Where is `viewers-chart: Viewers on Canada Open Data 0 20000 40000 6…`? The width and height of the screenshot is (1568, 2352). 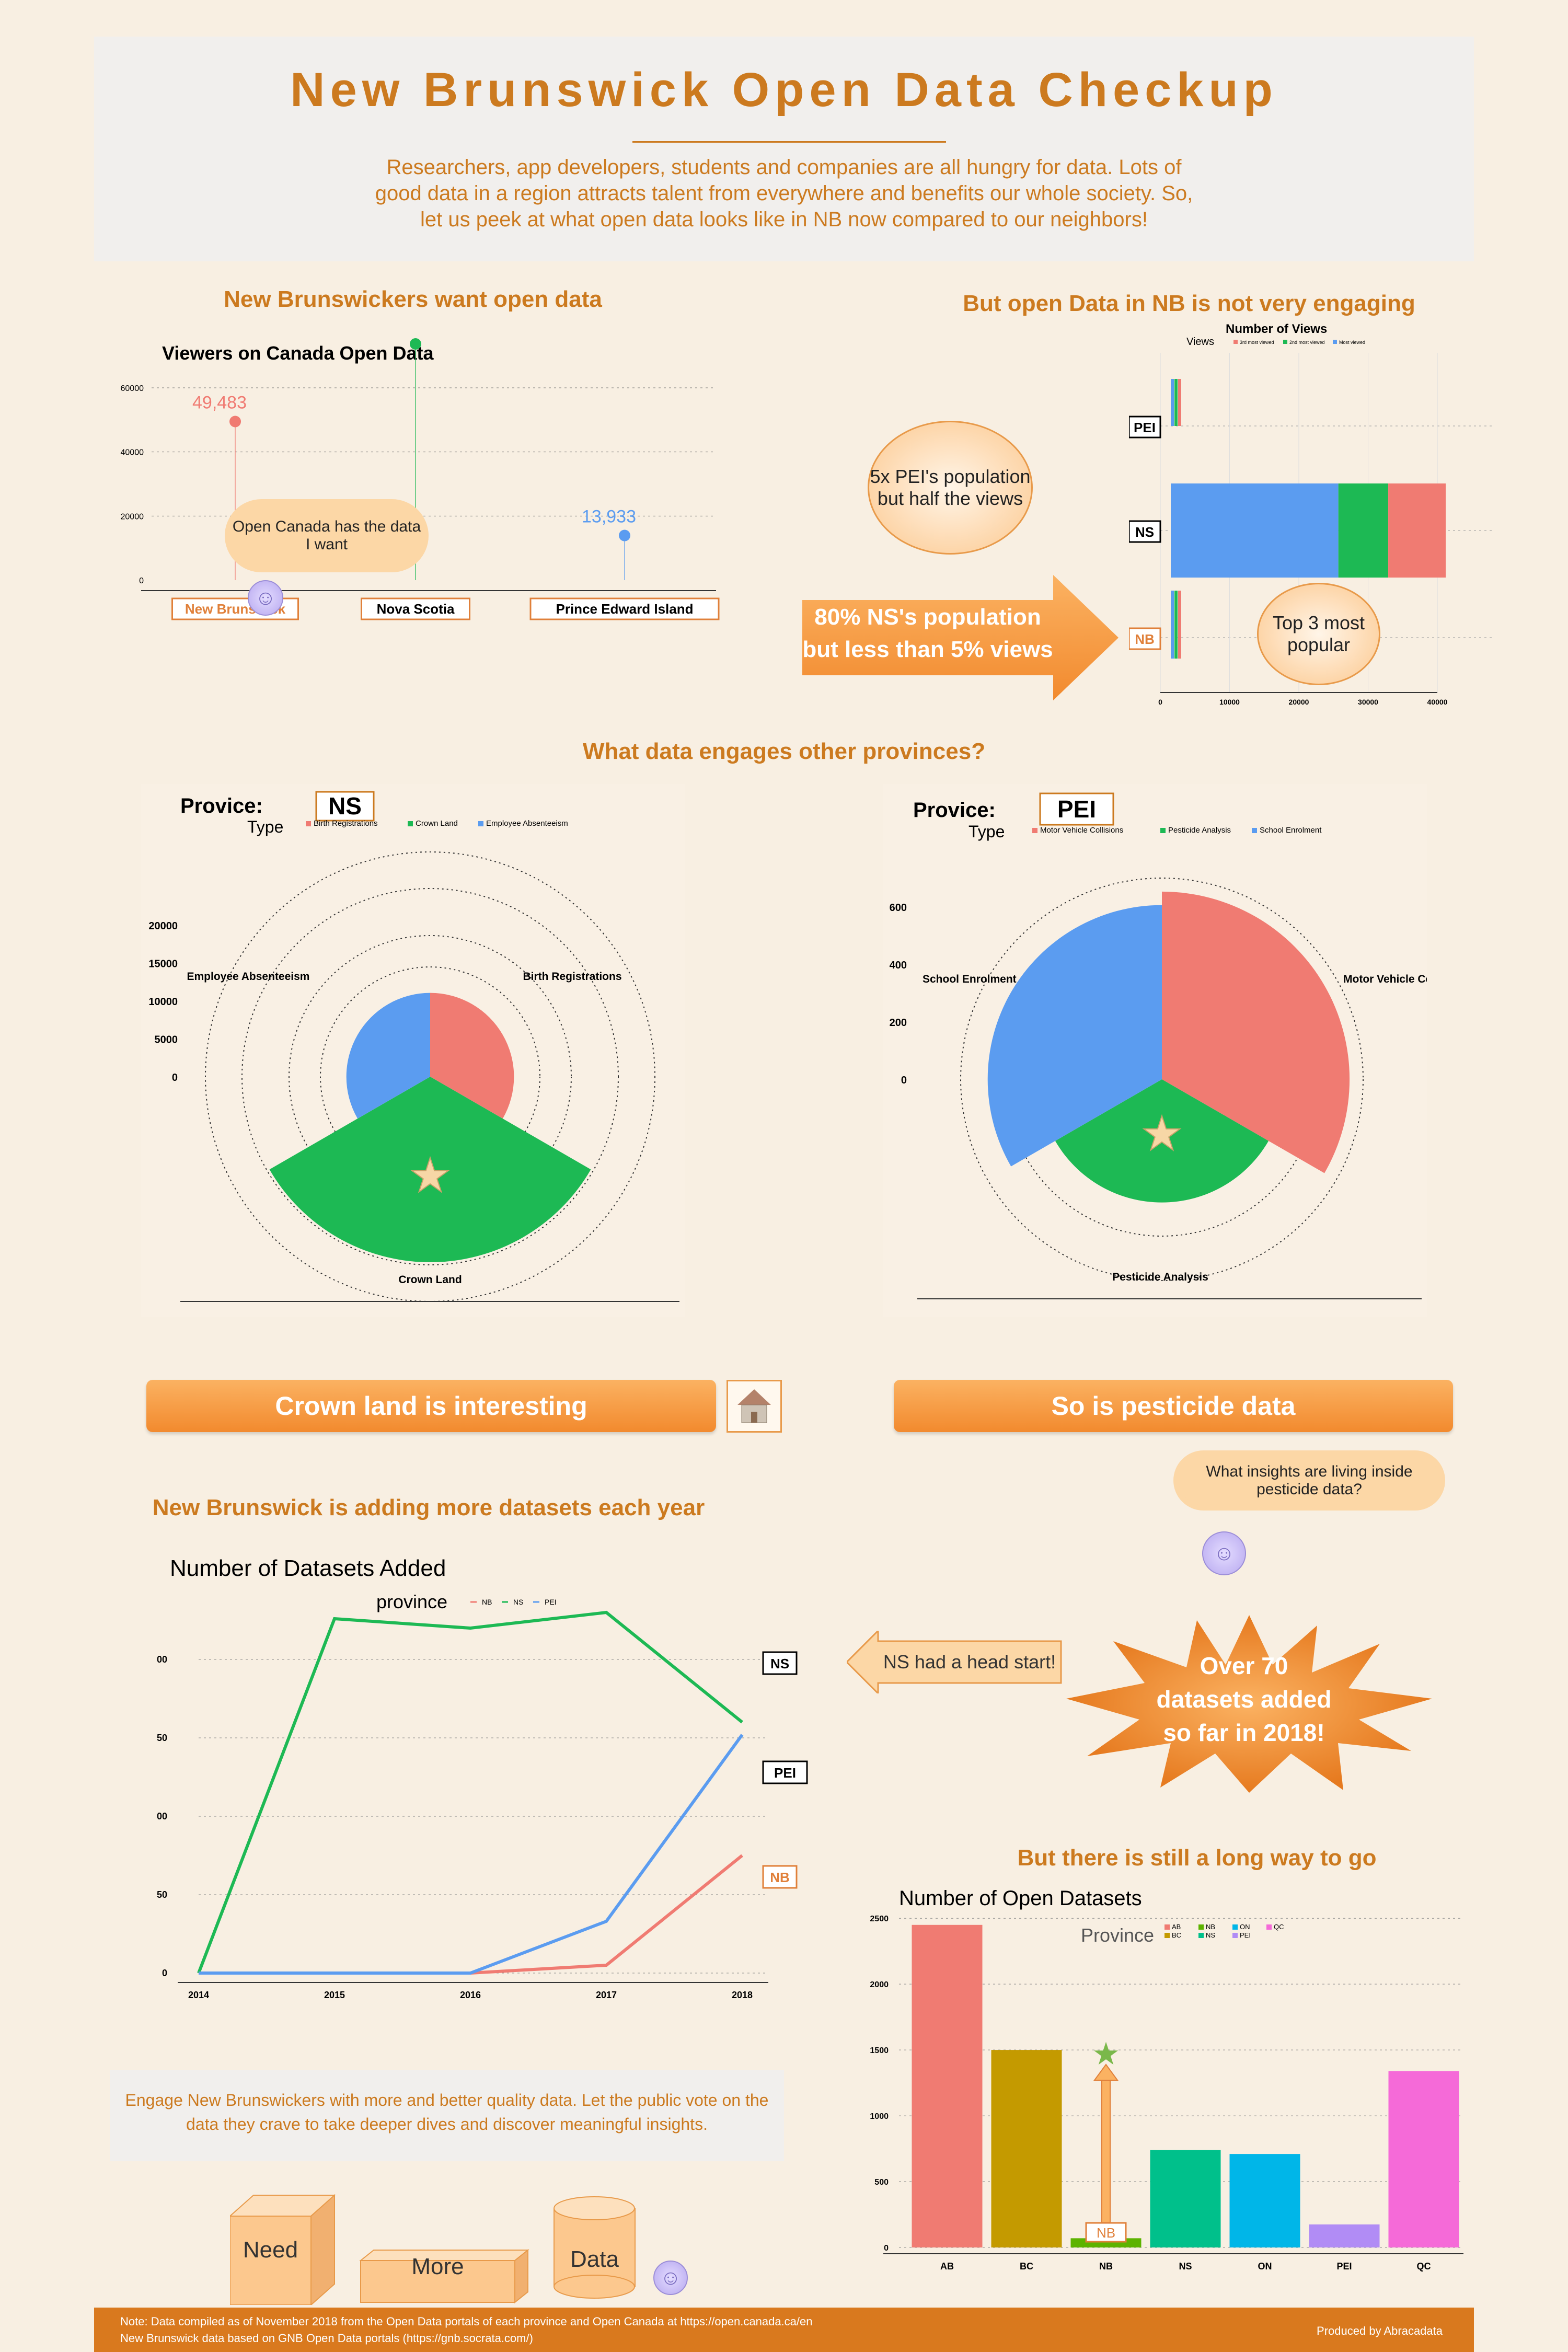 viewers-chart: Viewers on Canada Open Data 0 20000 40000 6… is located at coordinates (420, 477).